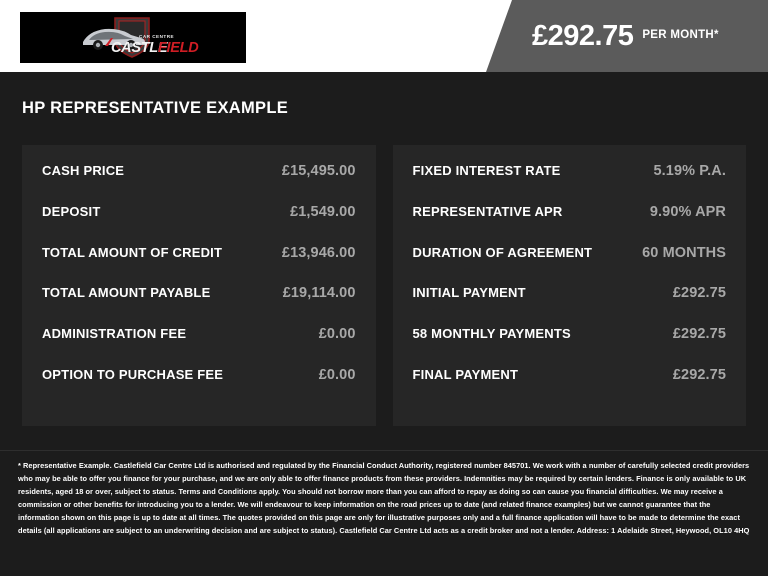  Describe the element at coordinates (140, 48) in the screenshot. I see `svg-text: CASTLE` at that location.